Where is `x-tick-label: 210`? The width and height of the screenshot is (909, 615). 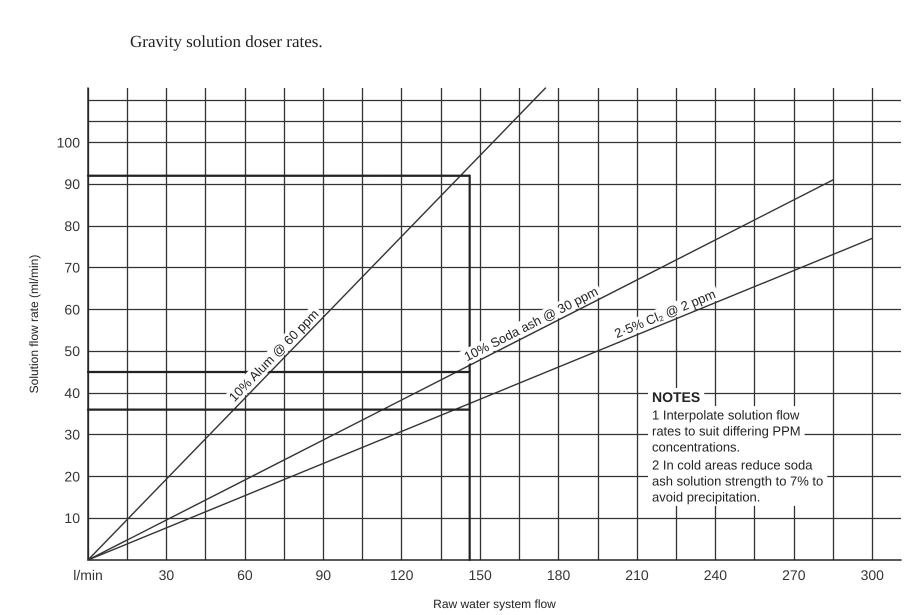
x-tick-label: 210 is located at coordinates (637, 575).